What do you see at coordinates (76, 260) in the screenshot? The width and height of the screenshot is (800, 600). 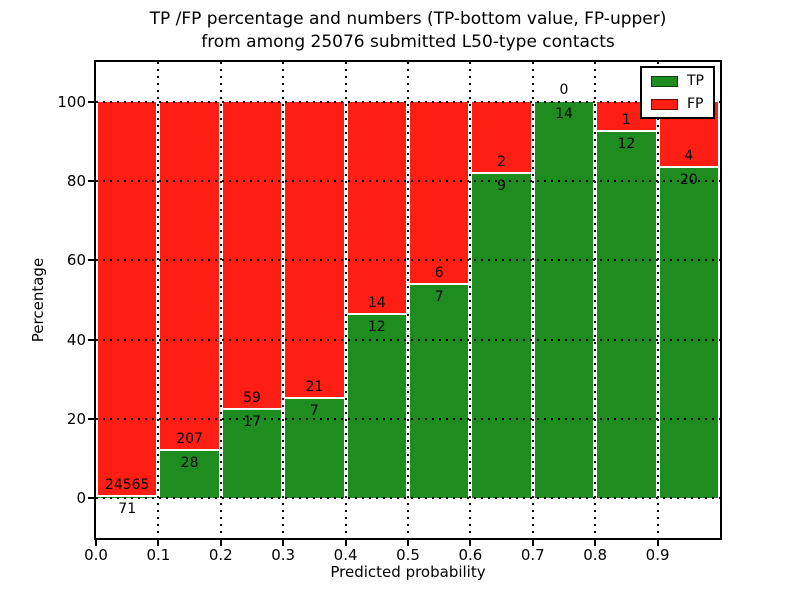 I see `y-tick-label: 60` at bounding box center [76, 260].